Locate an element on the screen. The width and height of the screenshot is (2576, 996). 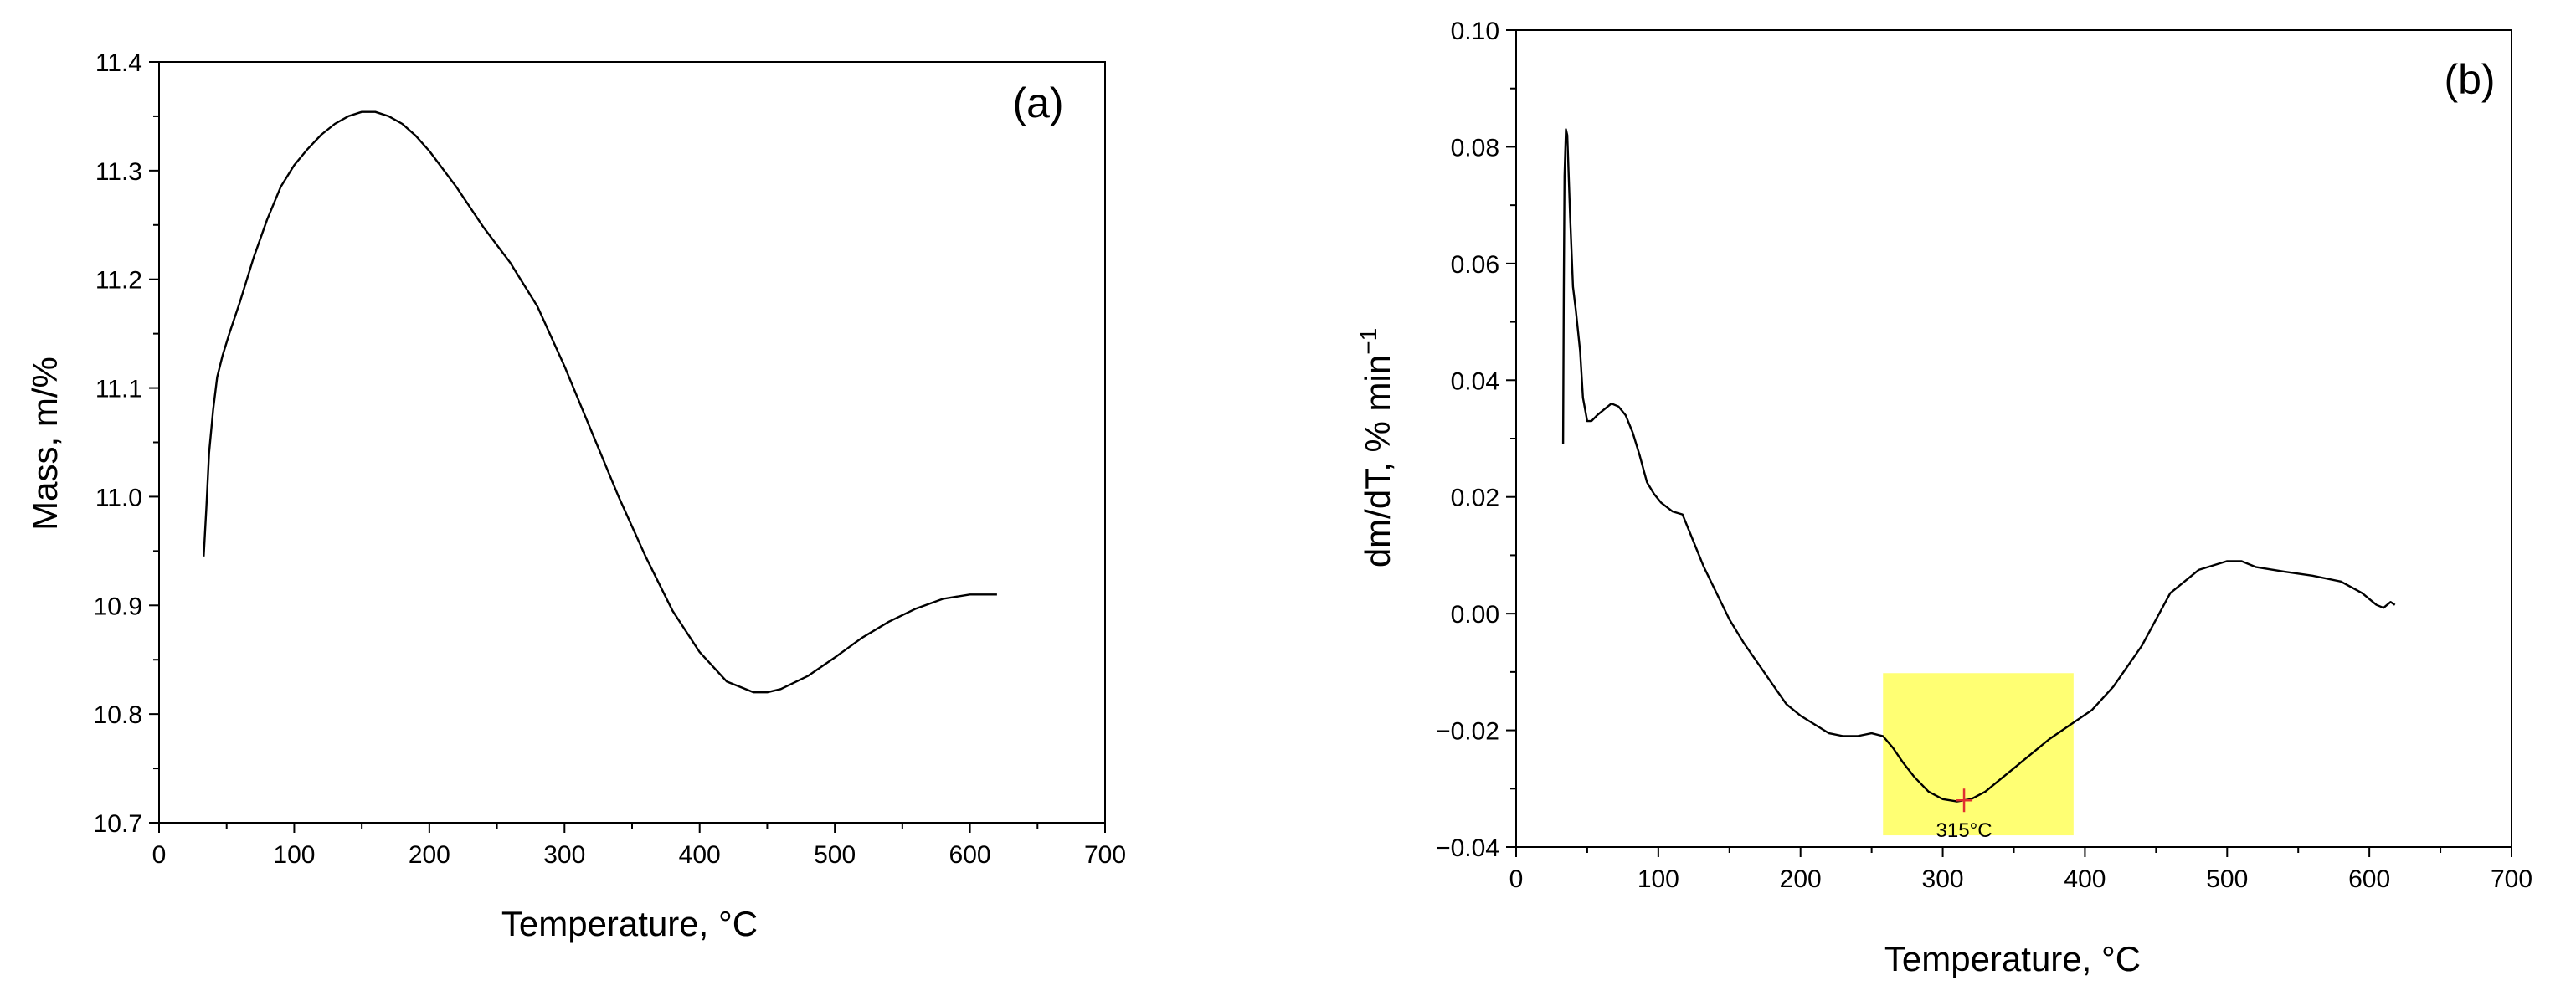
panel-b-y-axis-label-exponent: −1 is located at coordinates (1368, 341).